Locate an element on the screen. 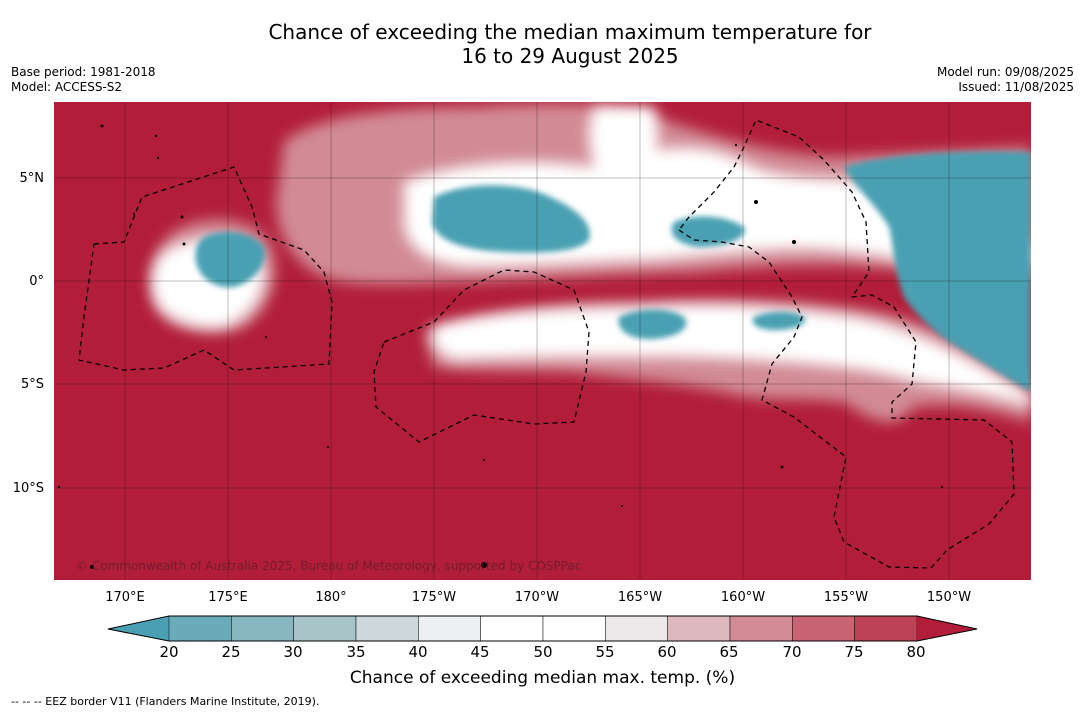  model-run: Model run: 09/08/2025 is located at coordinates (1005, 72).